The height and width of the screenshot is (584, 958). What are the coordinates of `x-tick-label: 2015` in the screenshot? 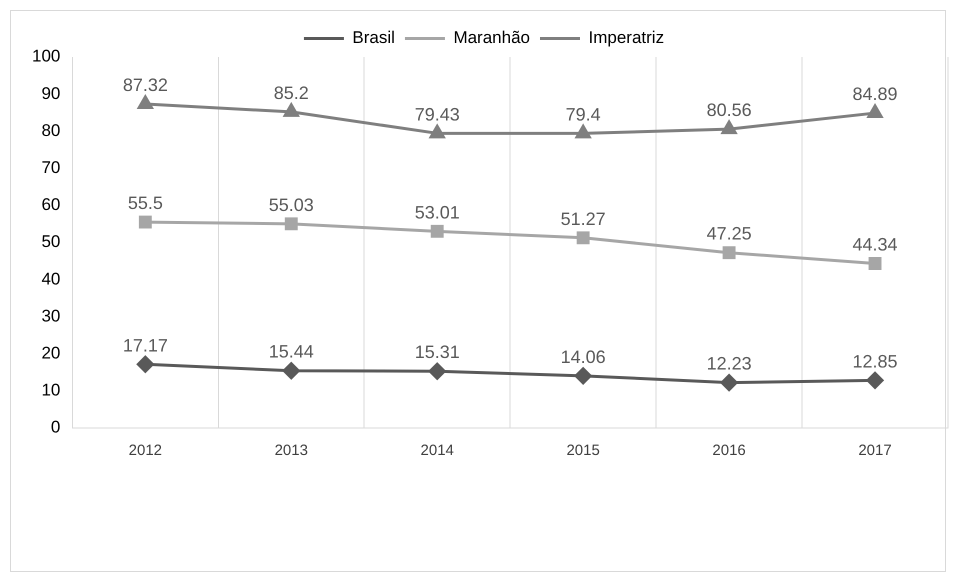 It's located at (583, 451).